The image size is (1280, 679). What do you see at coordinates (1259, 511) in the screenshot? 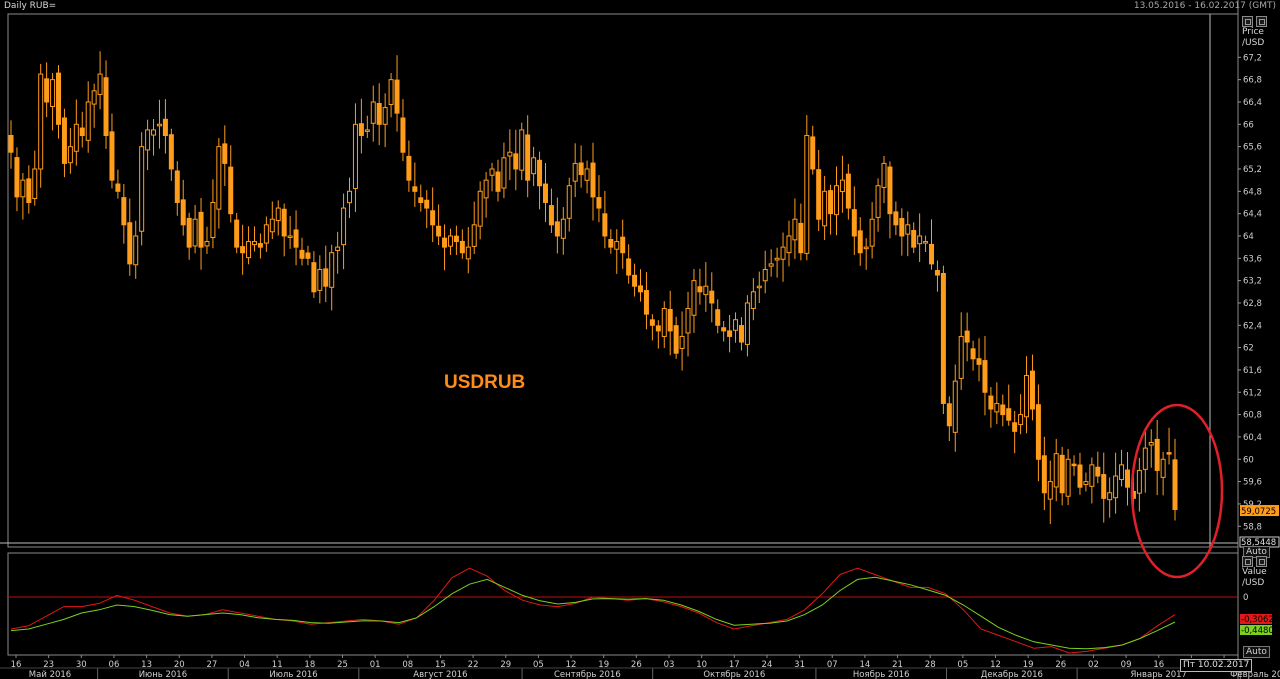
I see `last-price-box` at bounding box center [1259, 511].